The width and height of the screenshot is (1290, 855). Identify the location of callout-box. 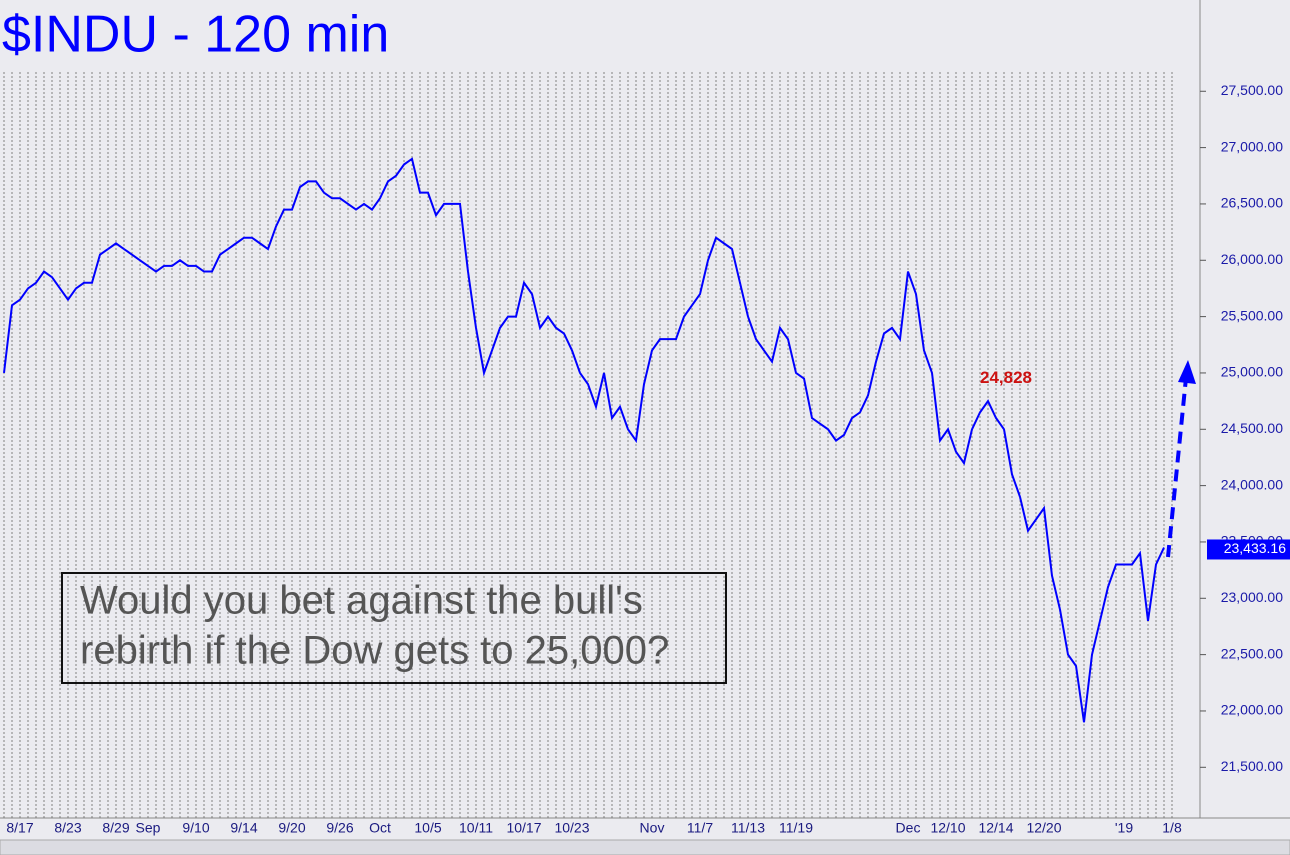
(394, 628).